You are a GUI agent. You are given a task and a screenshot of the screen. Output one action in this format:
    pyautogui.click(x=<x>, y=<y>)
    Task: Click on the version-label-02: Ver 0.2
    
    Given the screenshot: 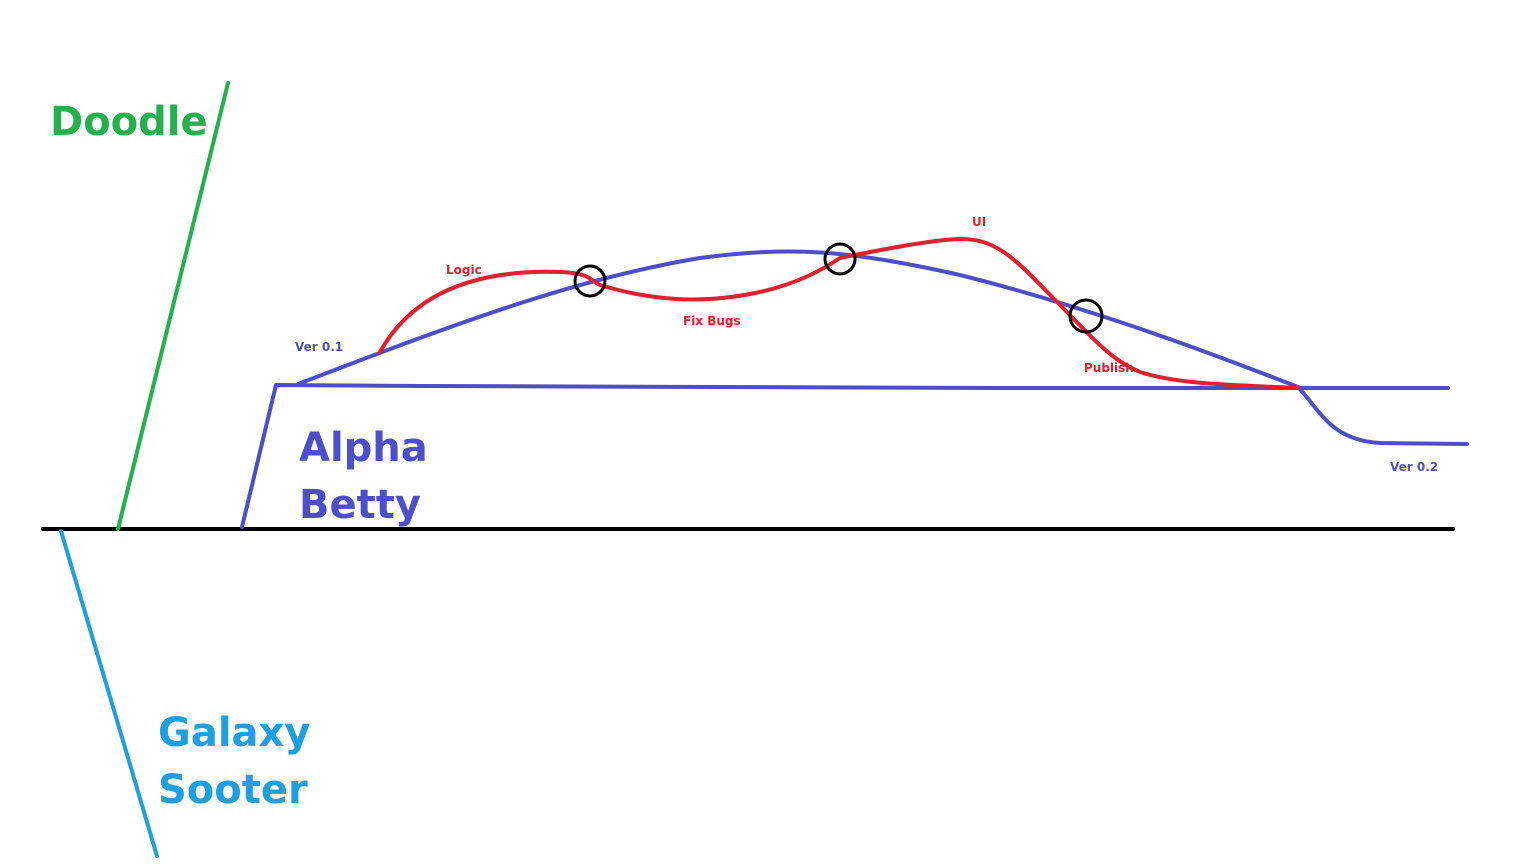 What is the action you would take?
    pyautogui.click(x=1414, y=467)
    